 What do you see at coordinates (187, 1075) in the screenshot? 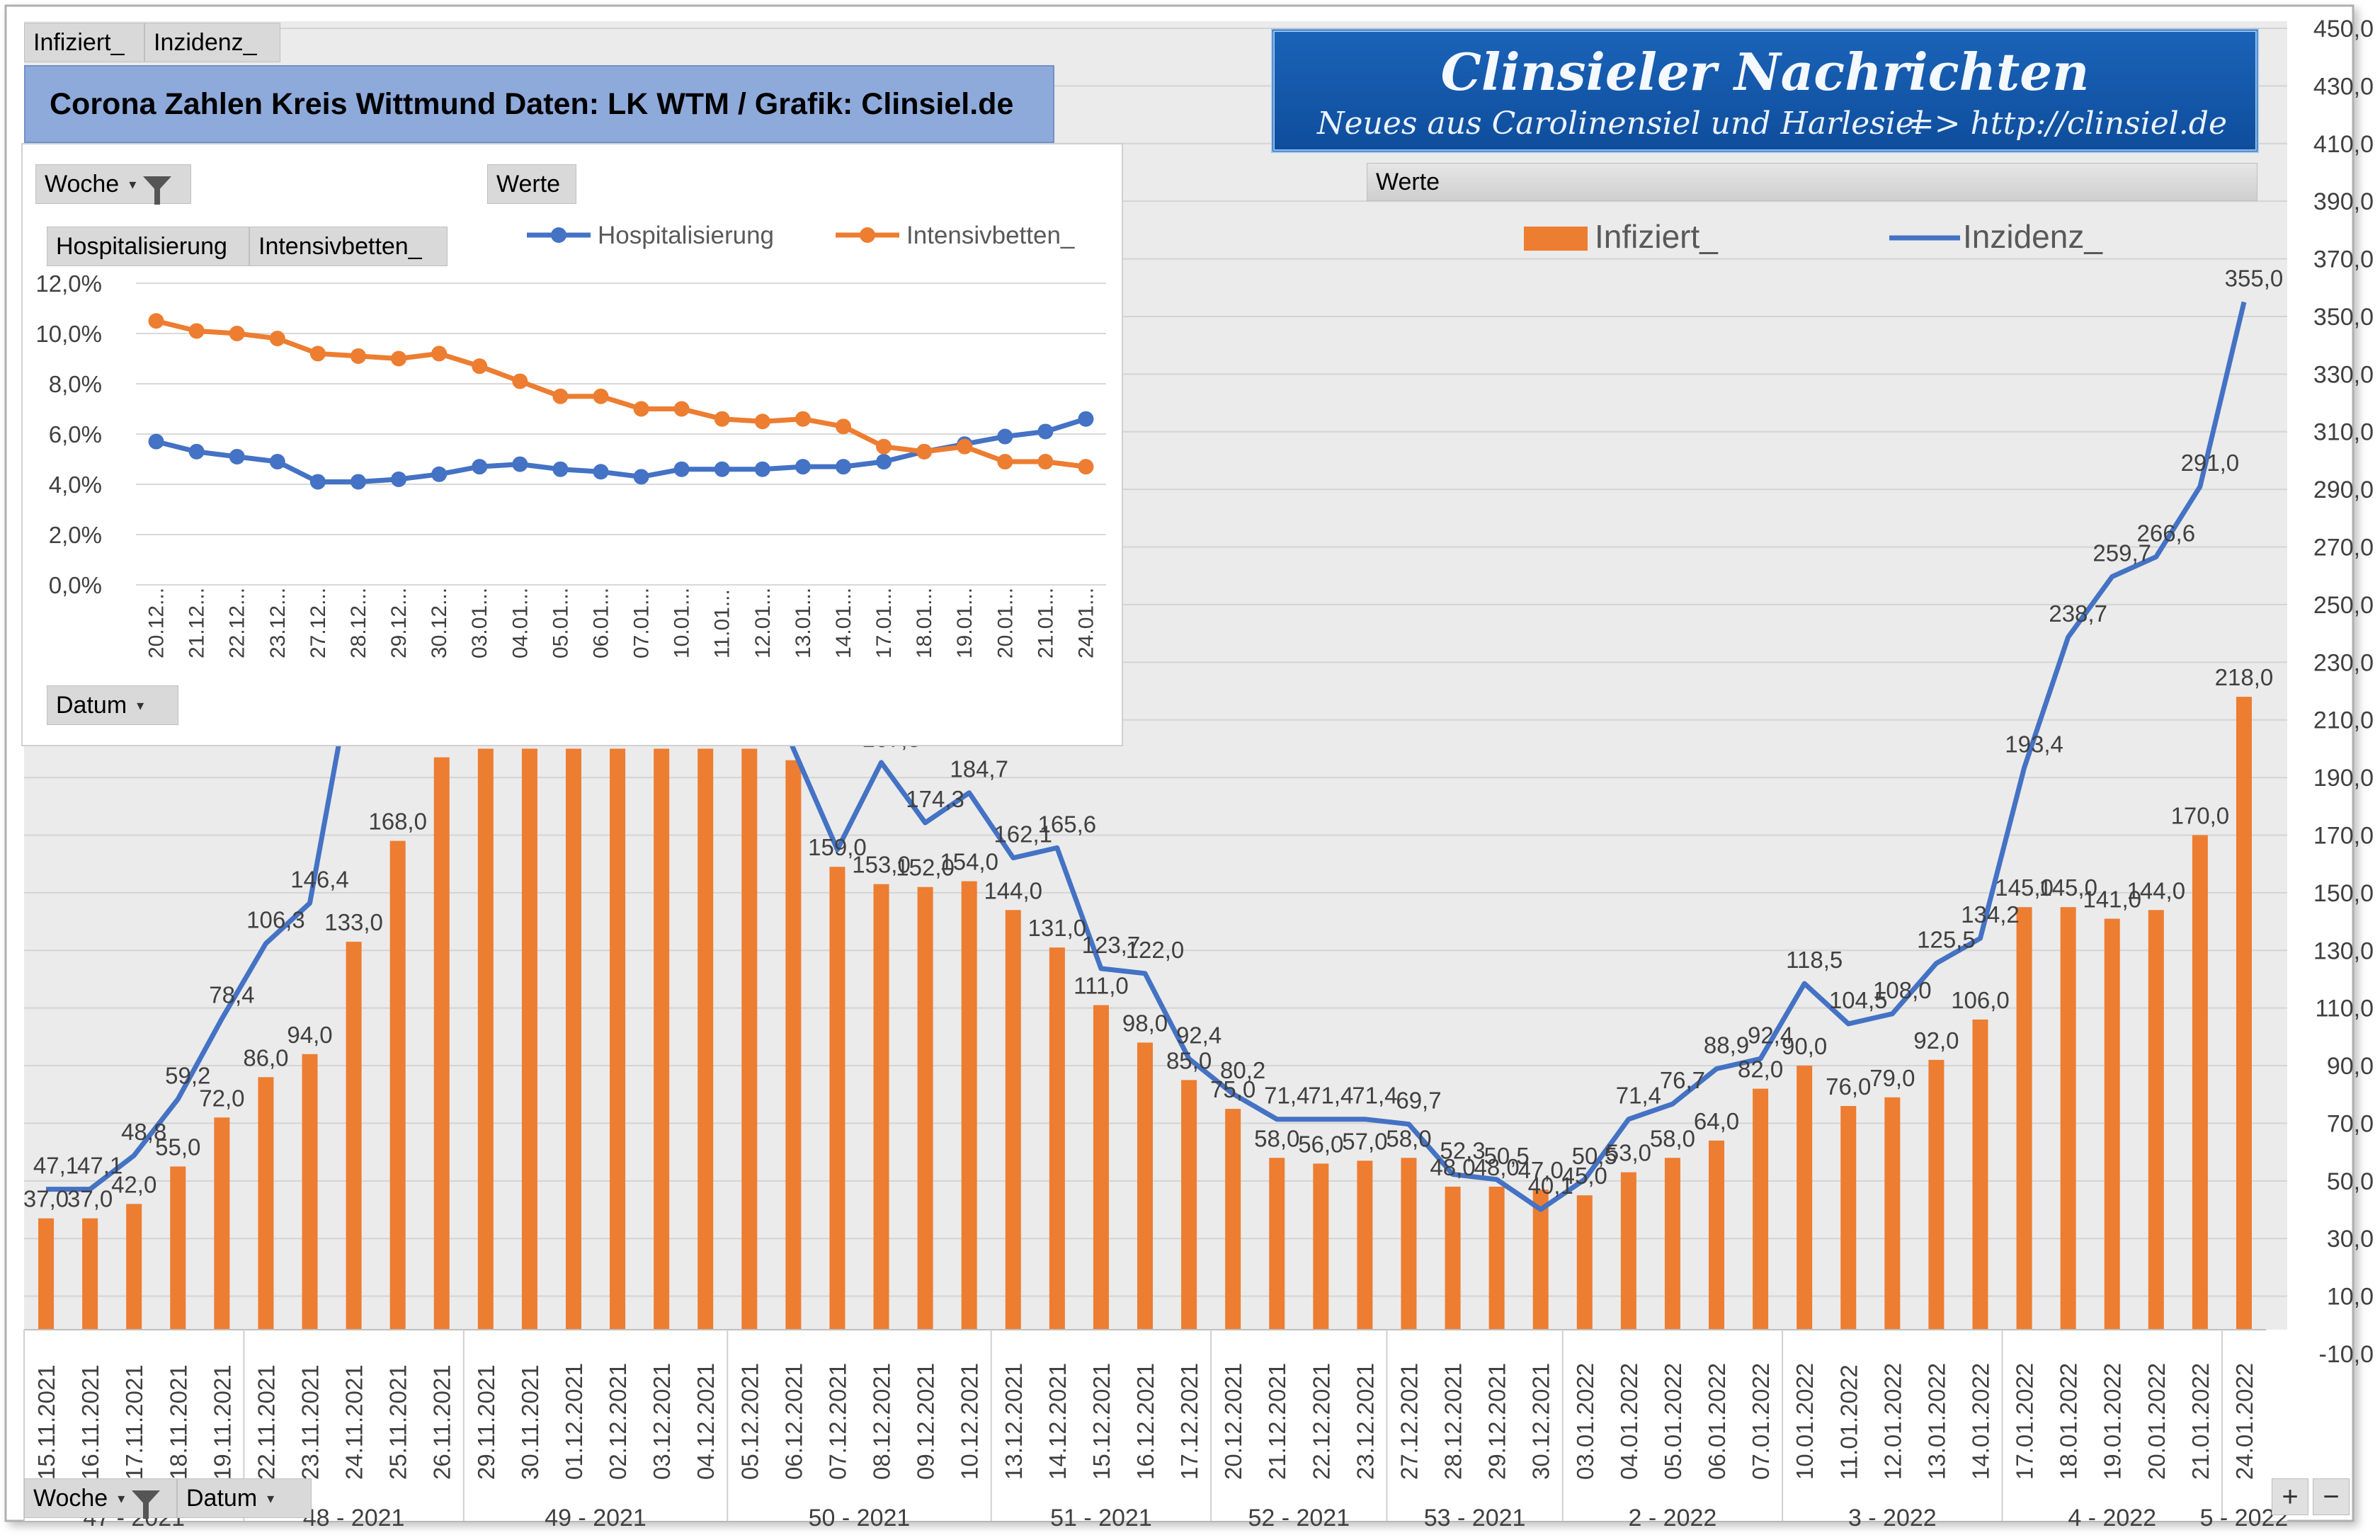
I see `line-data-label: 59,2` at bounding box center [187, 1075].